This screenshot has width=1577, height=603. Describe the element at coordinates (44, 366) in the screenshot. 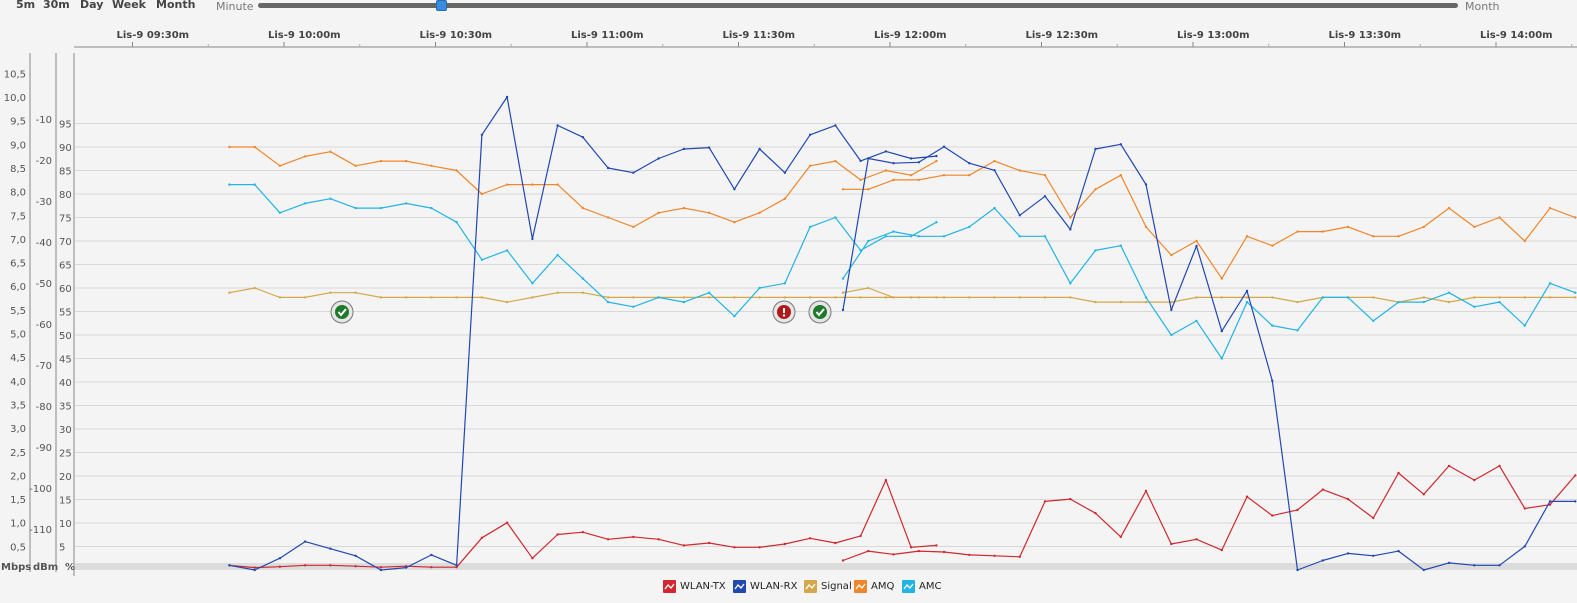

I see `y-tick-label-dbm: -70` at that location.